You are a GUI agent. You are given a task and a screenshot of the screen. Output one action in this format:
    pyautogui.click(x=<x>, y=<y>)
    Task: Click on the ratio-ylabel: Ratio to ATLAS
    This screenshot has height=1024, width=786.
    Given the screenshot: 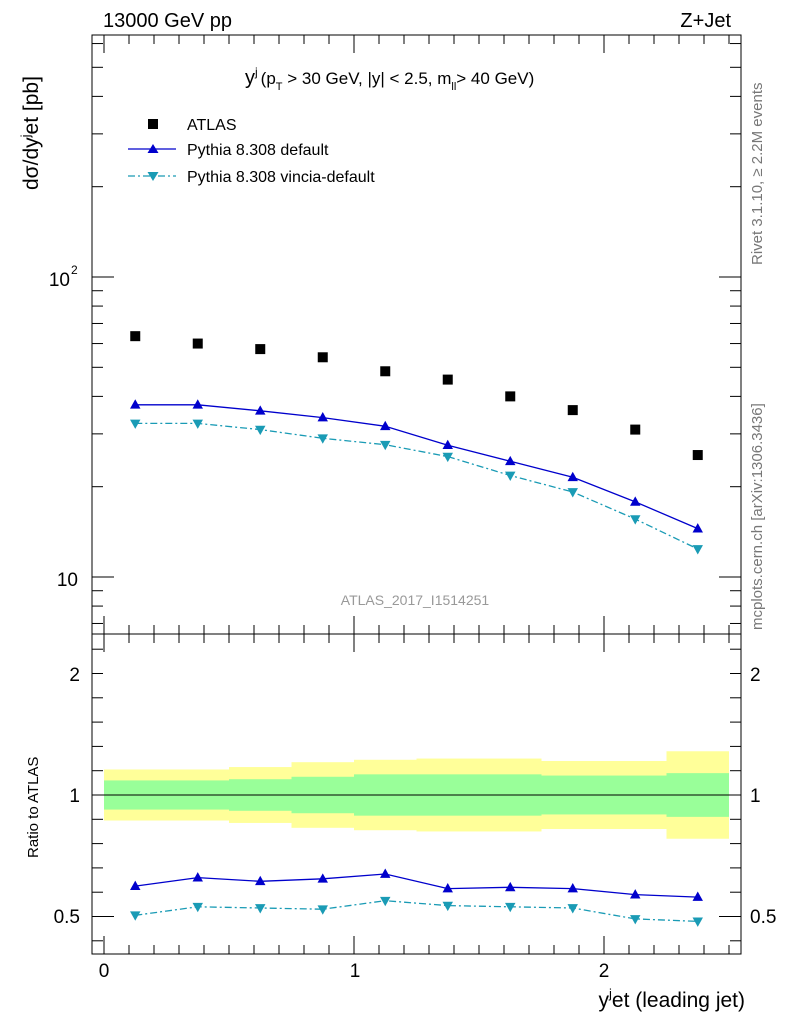 What is the action you would take?
    pyautogui.click(x=33, y=807)
    